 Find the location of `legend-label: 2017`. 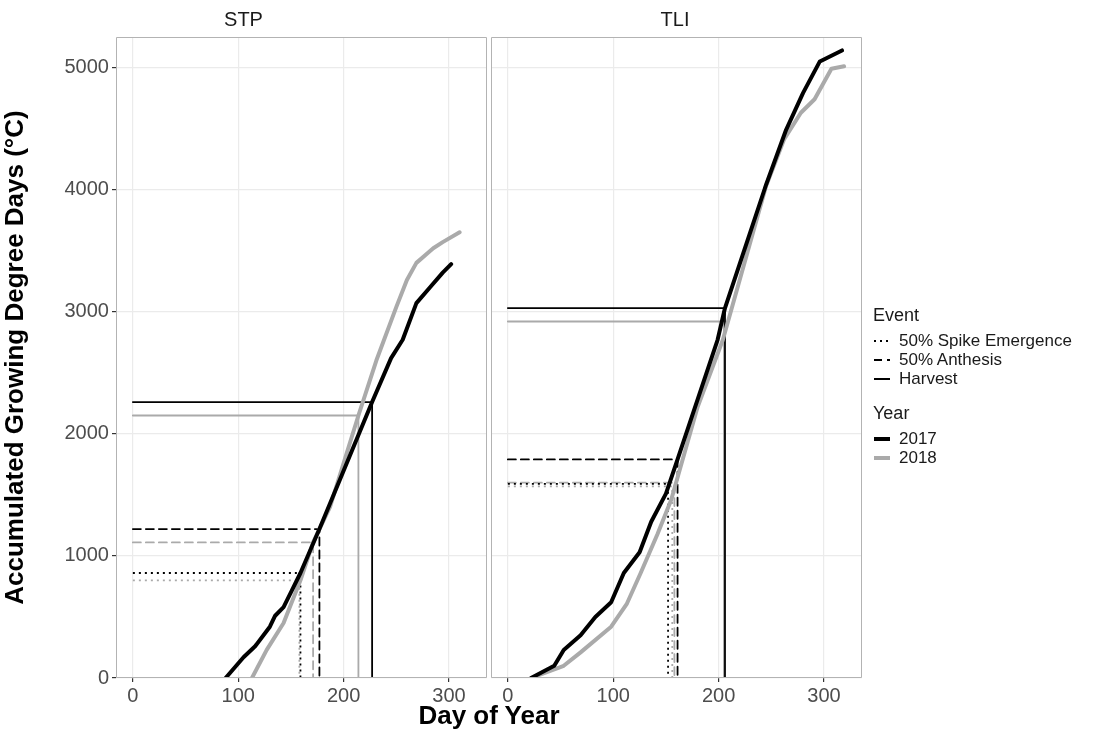

legend-label: 2017 is located at coordinates (918, 438).